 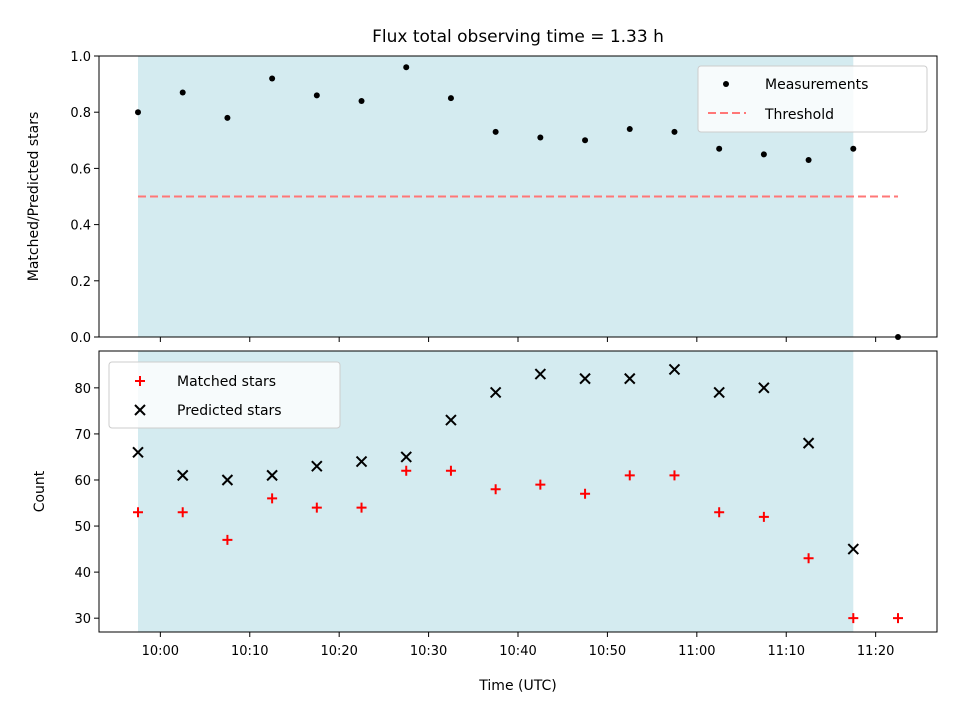 What do you see at coordinates (82, 527) in the screenshot?
I see `y-tick-label: 50` at bounding box center [82, 527].